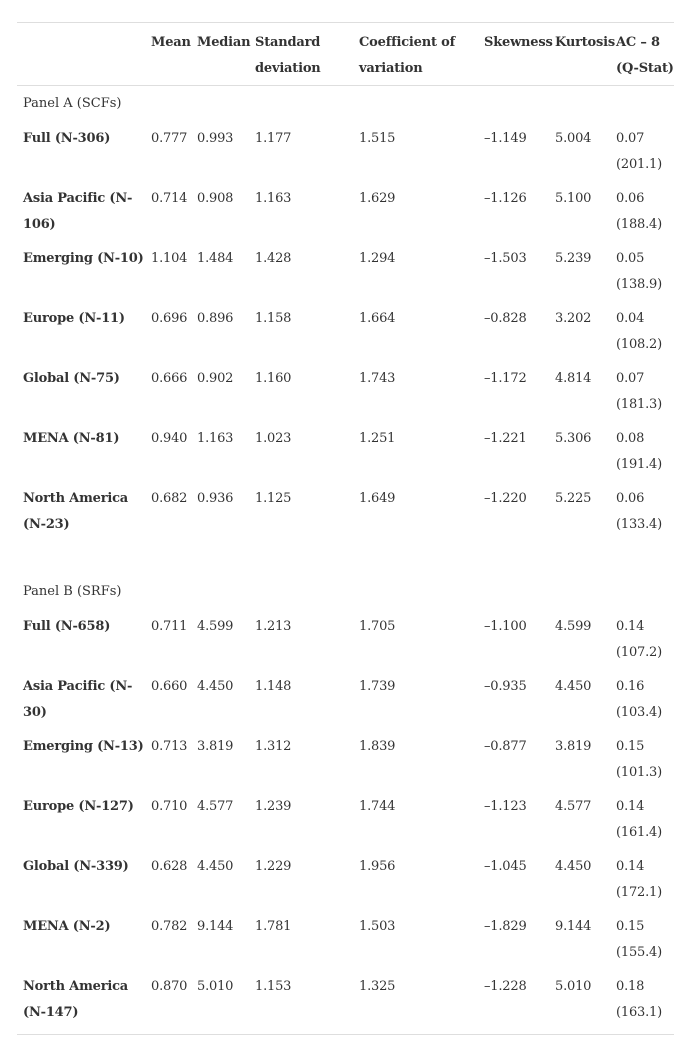 The height and width of the screenshot is (1042, 688). What do you see at coordinates (288, 55) in the screenshot?
I see `header-standard-deviation: Standard deviation` at bounding box center [288, 55].